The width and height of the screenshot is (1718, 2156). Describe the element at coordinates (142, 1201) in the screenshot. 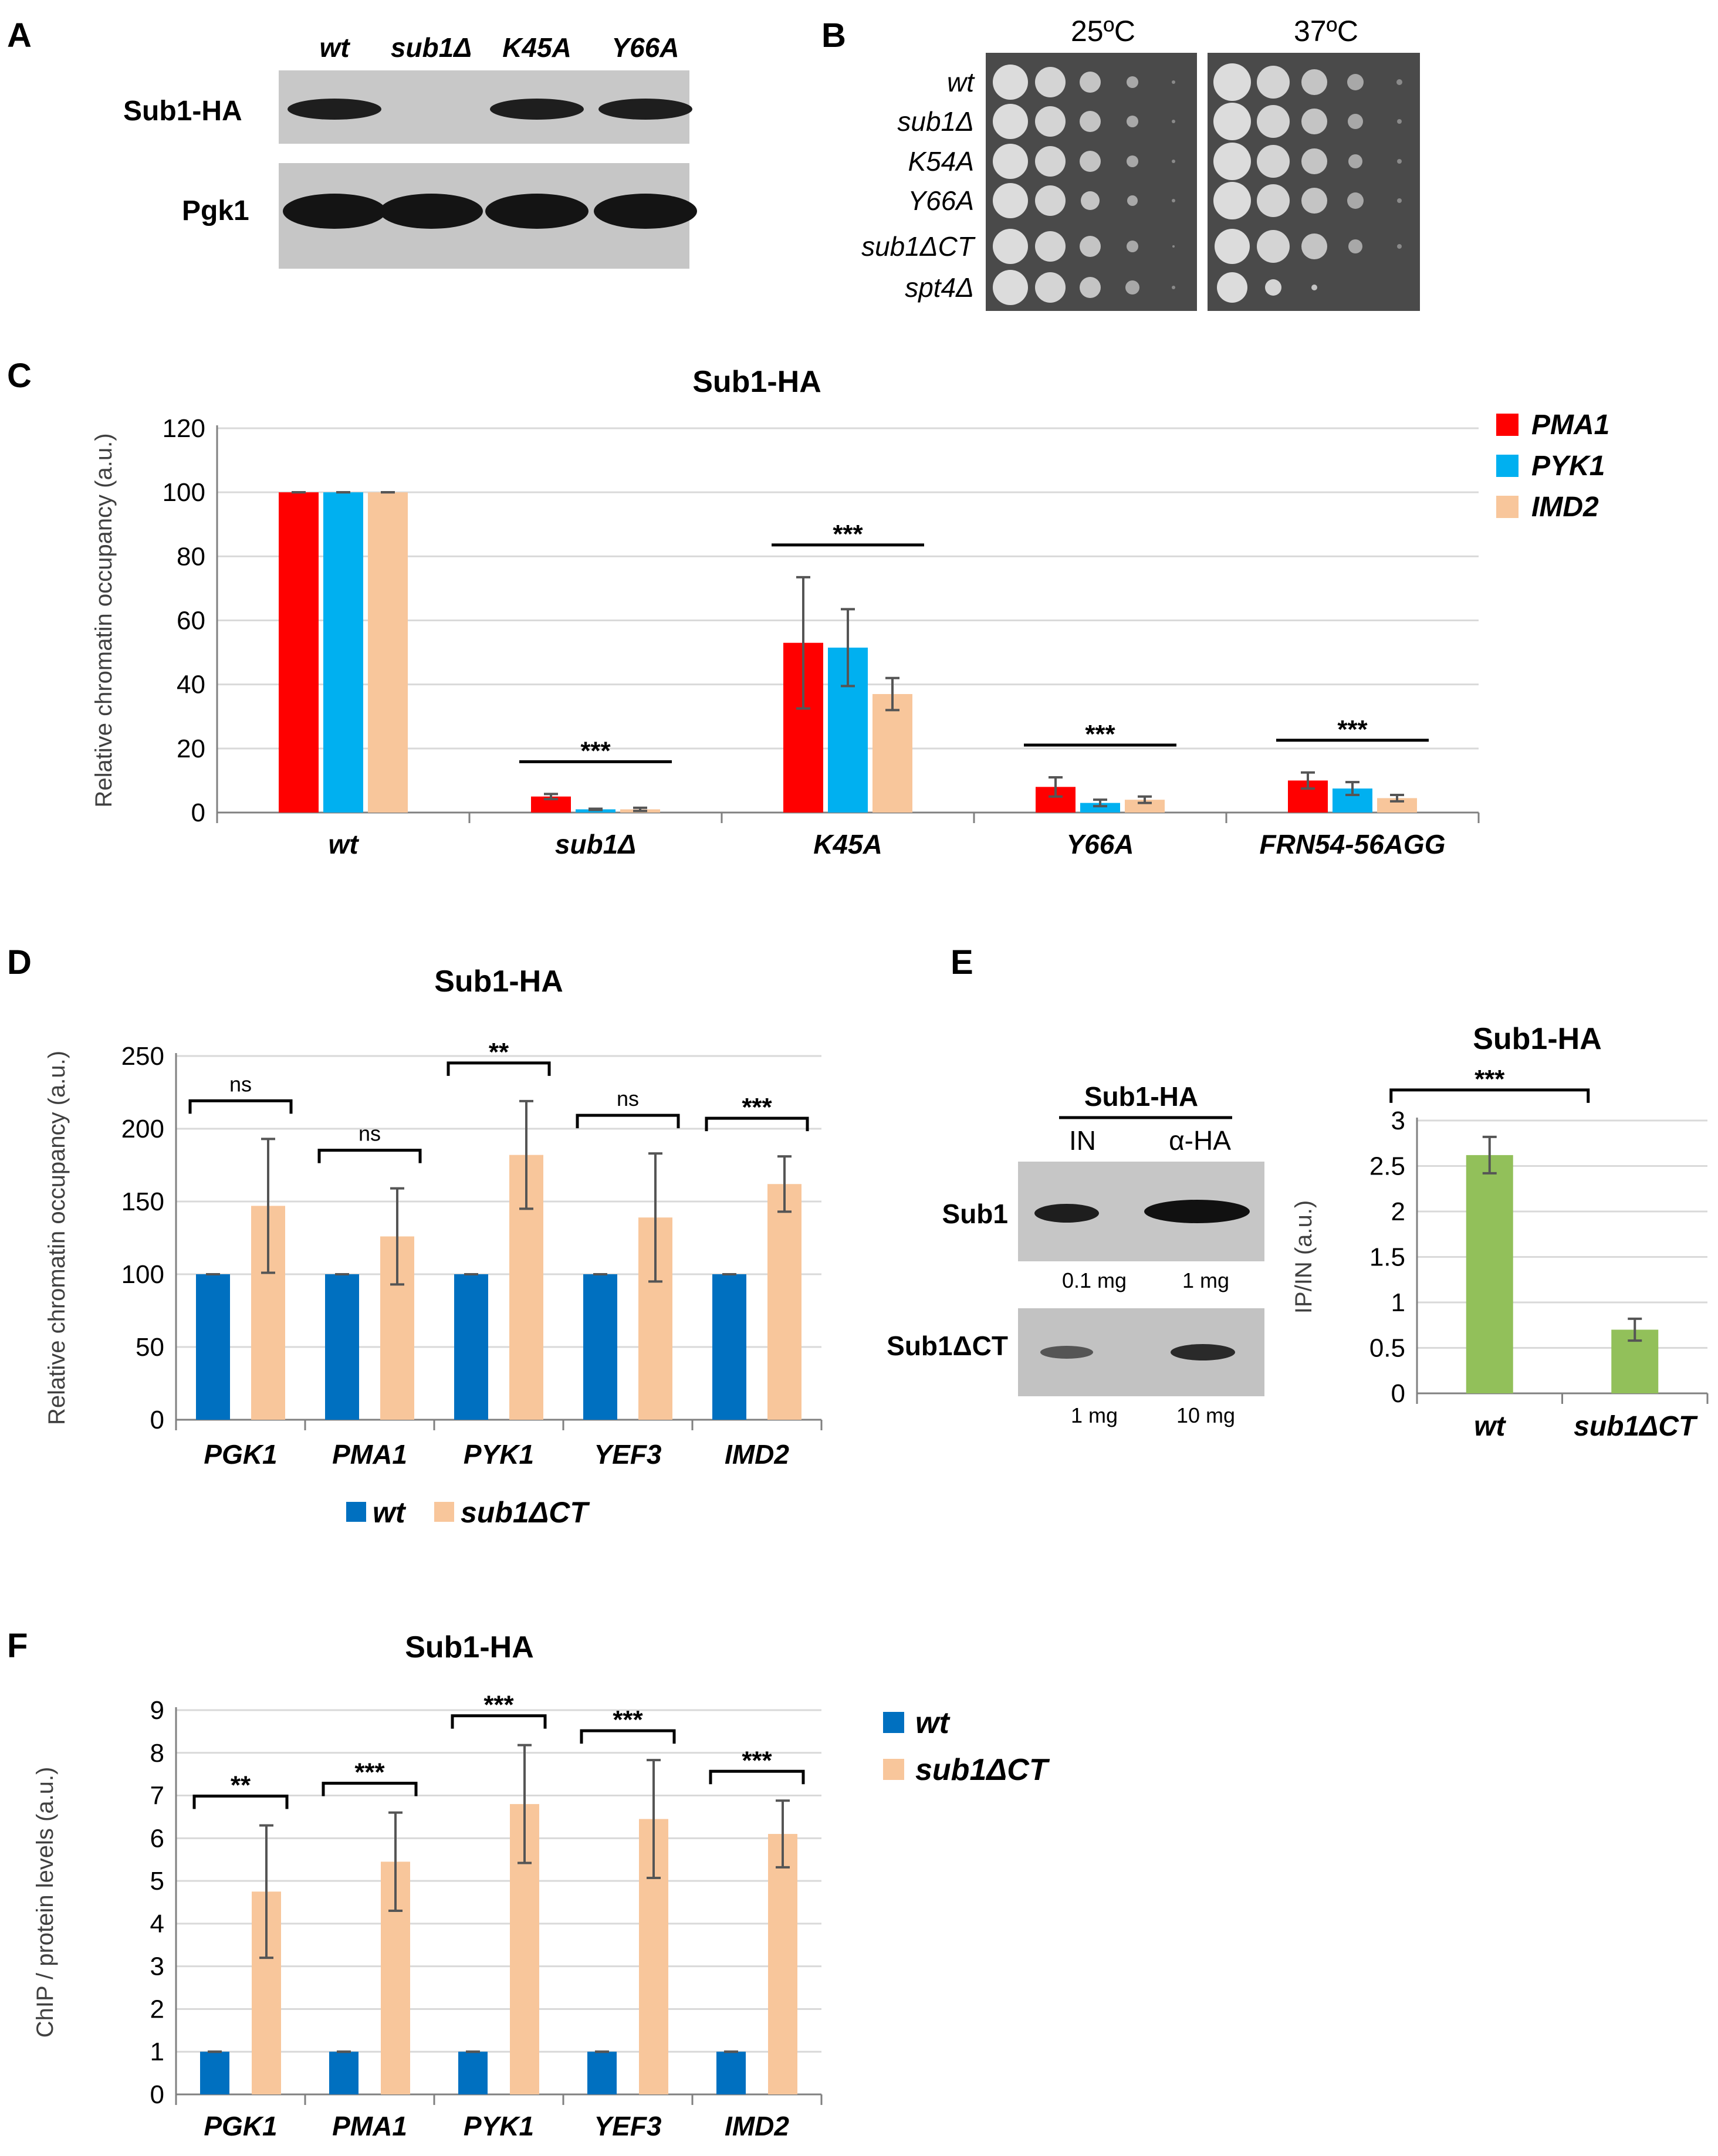

I see `y-tick-label: 150` at that location.